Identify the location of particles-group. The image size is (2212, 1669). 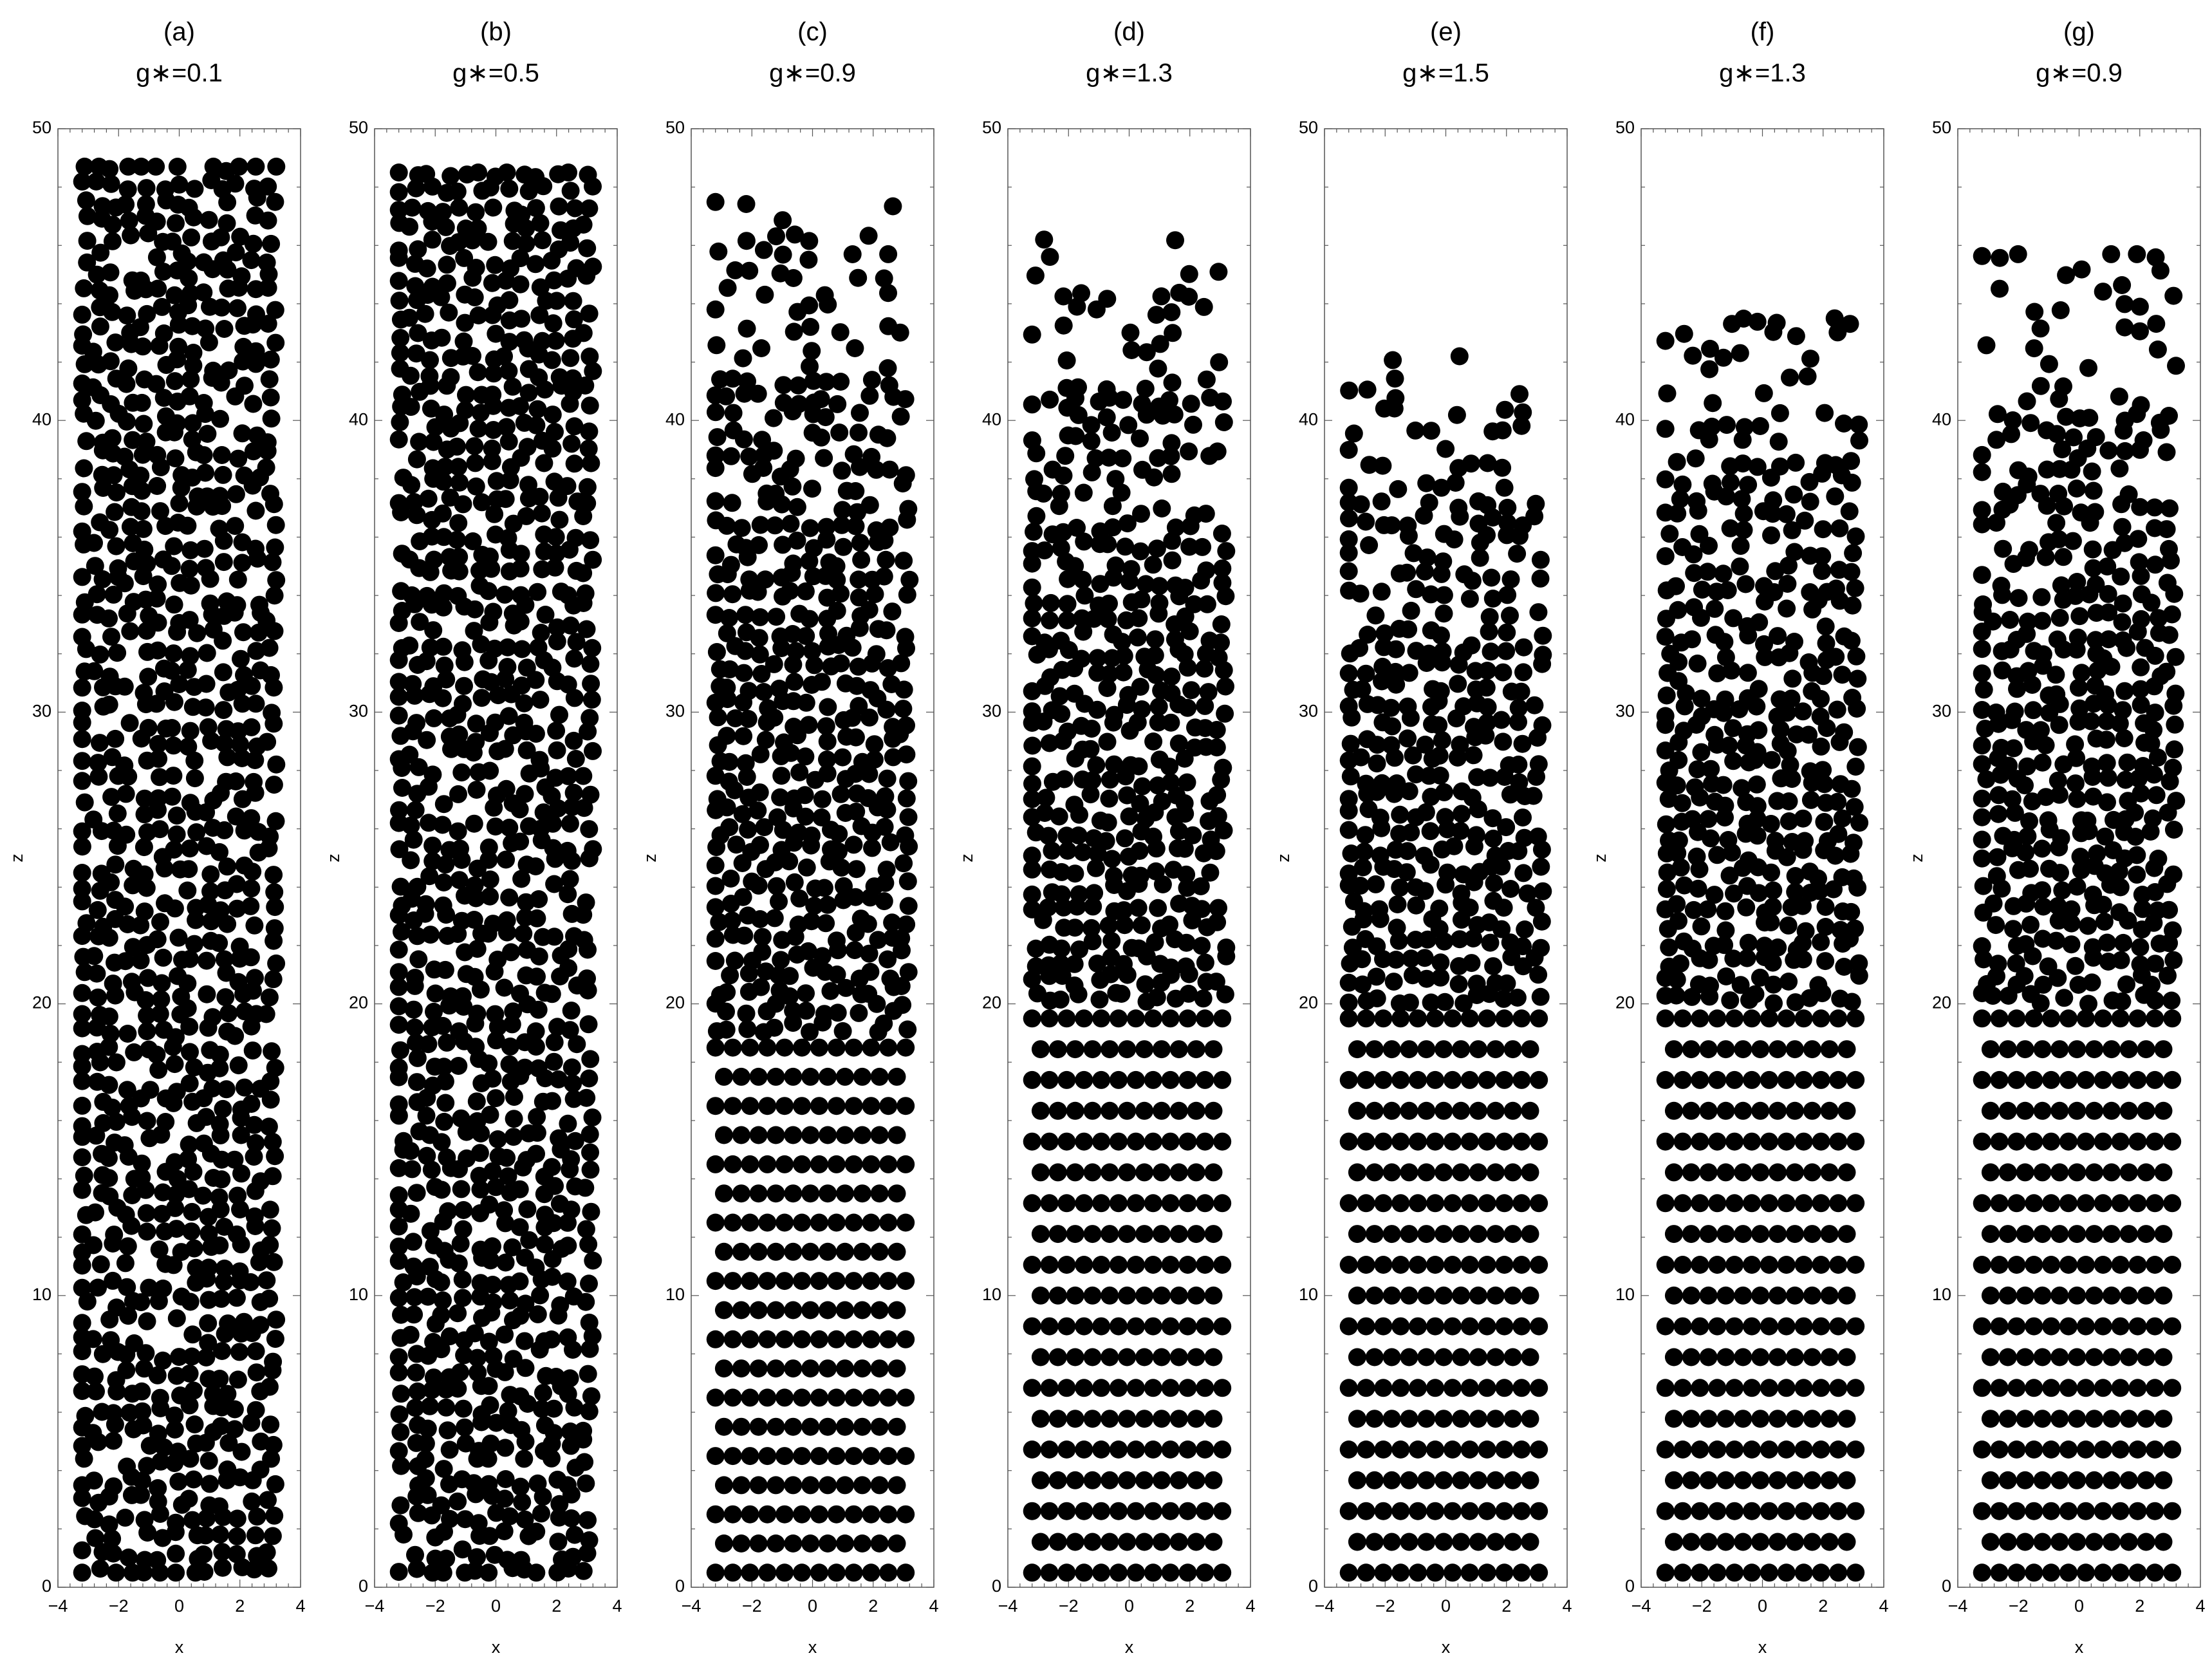
(496, 872).